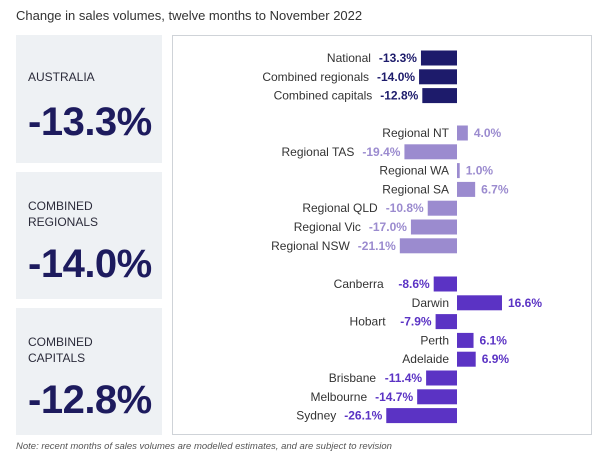 The width and height of the screenshot is (599, 456). I want to click on bar-hobart, so click(446, 322).